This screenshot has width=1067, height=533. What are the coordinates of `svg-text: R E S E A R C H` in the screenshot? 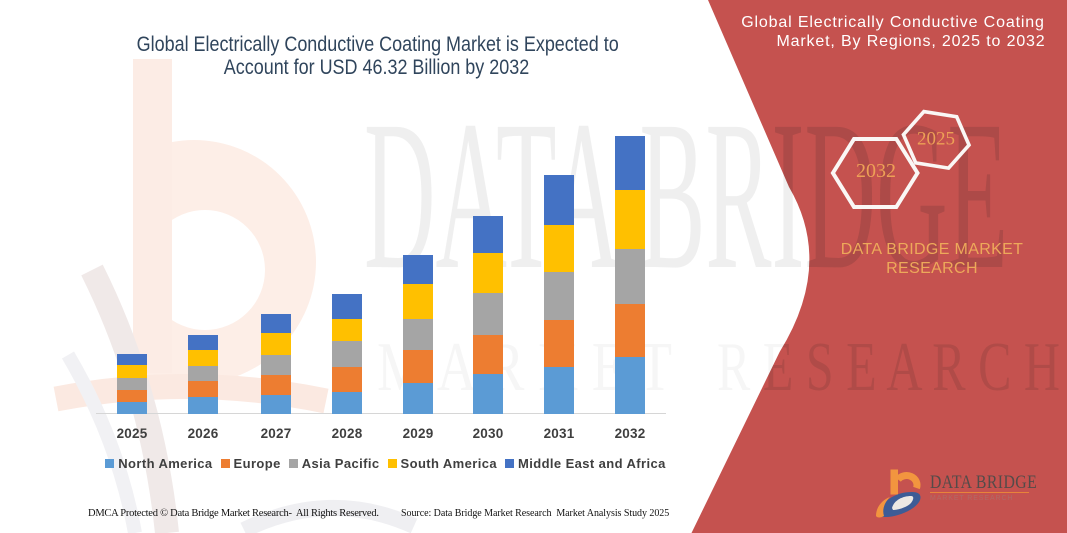 It's located at (888, 367).